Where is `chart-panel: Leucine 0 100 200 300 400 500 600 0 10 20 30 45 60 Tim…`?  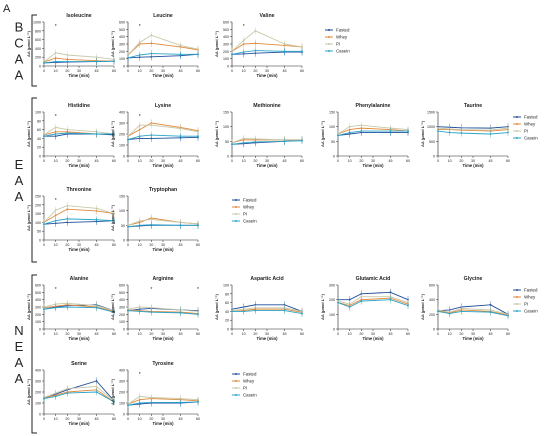
chart-panel: Leucine 0 100 200 300 400 500 600 0 10 20 30 45 60 Tim… is located at coordinates (155, 45).